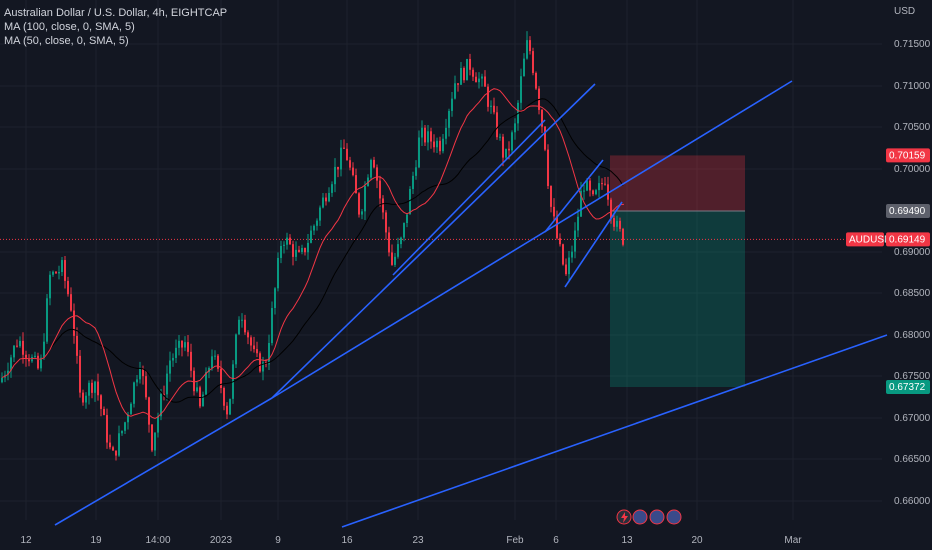  Describe the element at coordinates (907, 211) in the screenshot. I see `price-badge-value: 0.69490` at that location.